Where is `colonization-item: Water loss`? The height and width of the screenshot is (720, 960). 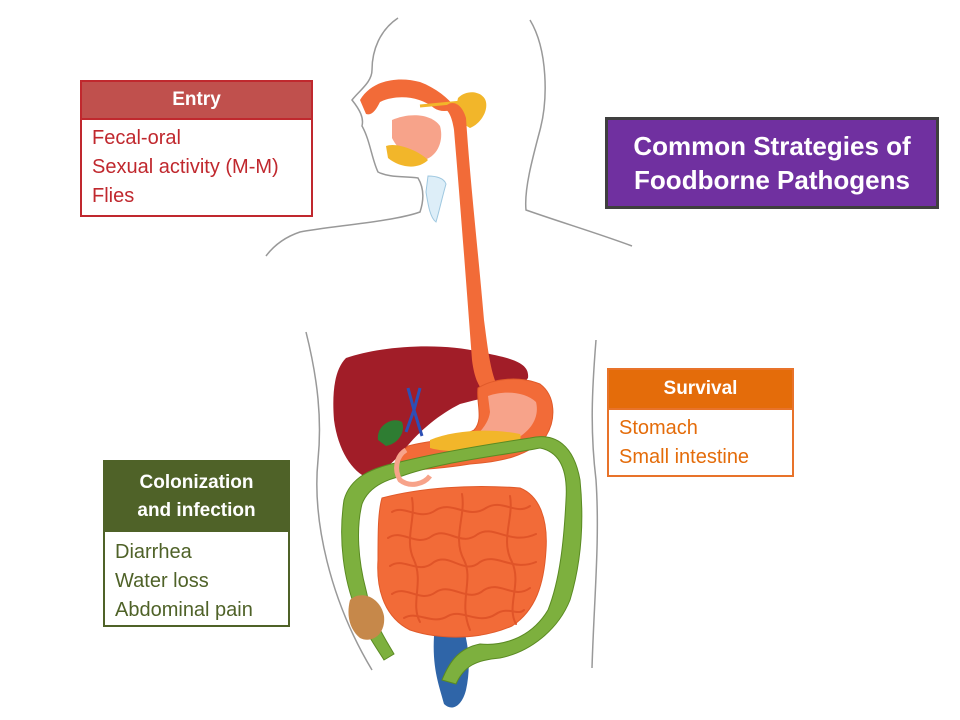
colonization-item: Water loss is located at coordinates (162, 581).